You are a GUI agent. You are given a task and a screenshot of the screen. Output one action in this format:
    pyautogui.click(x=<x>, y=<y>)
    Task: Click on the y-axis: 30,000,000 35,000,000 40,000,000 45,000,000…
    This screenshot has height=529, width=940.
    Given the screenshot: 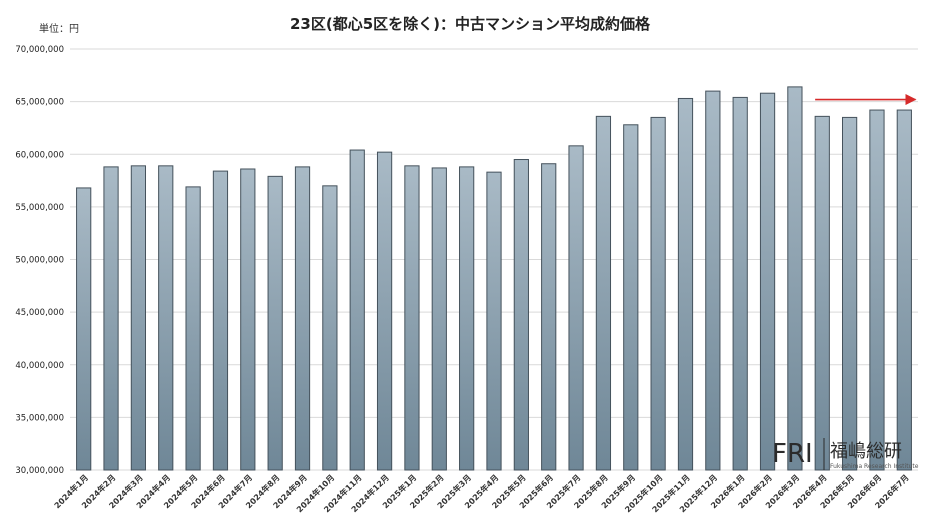 What is the action you would take?
    pyautogui.click(x=39, y=260)
    